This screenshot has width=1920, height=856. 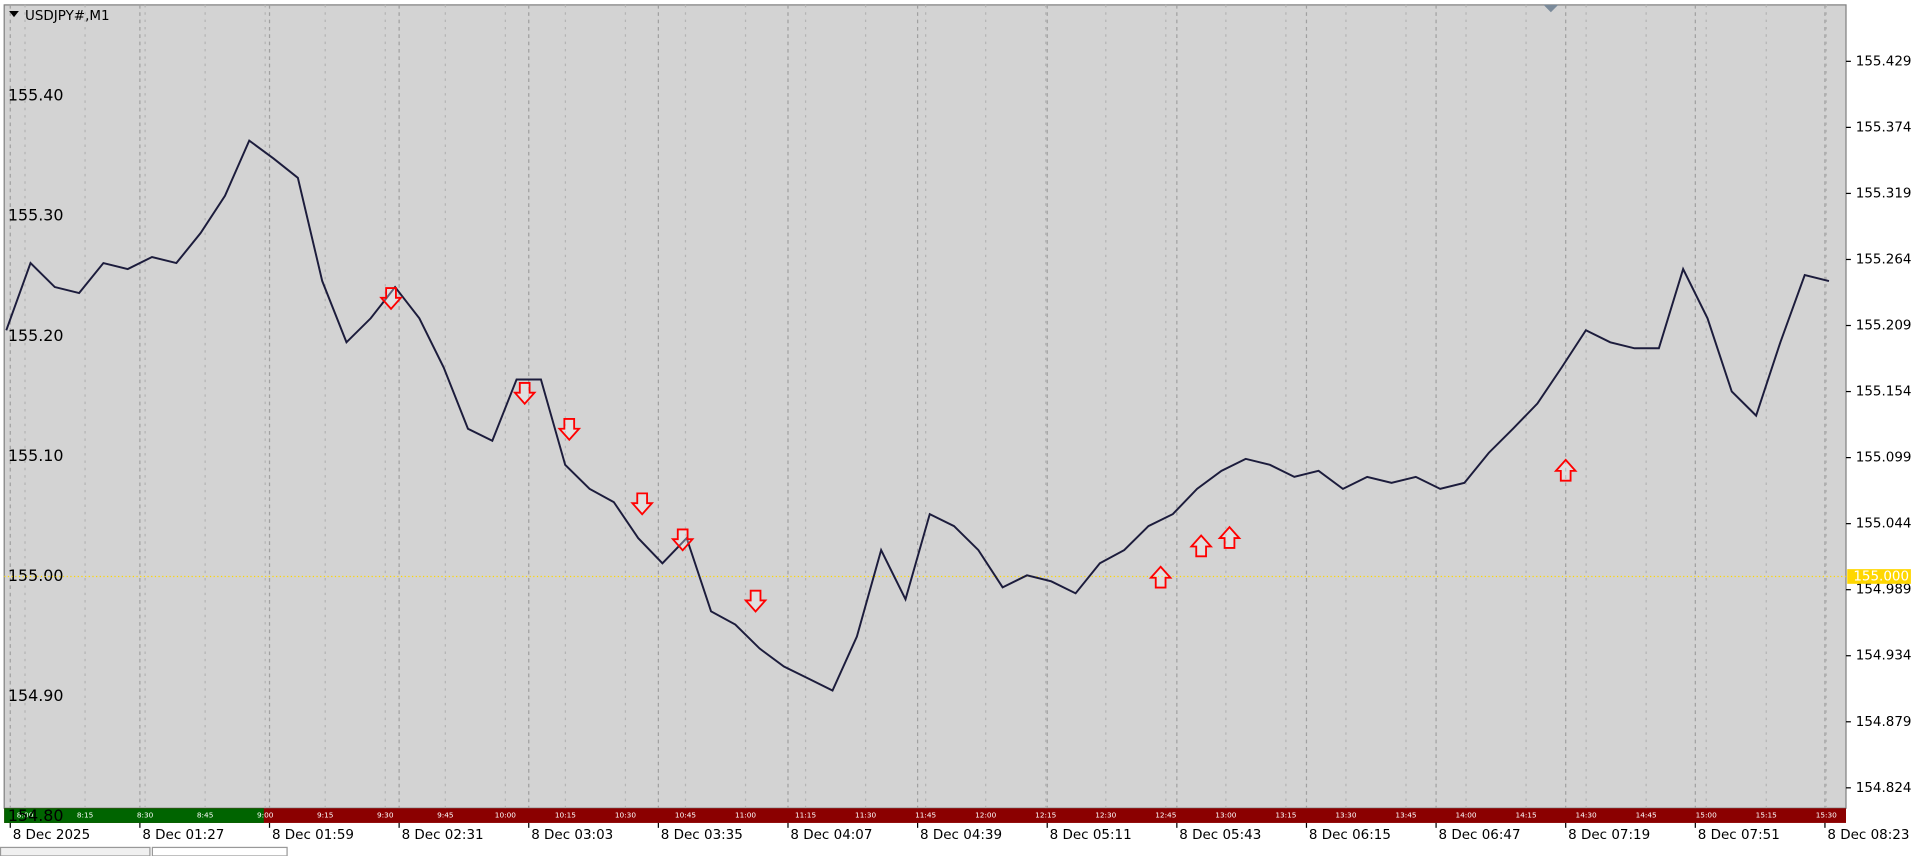 I want to click on y-tick-label: 154.824, so click(x=1884, y=788).